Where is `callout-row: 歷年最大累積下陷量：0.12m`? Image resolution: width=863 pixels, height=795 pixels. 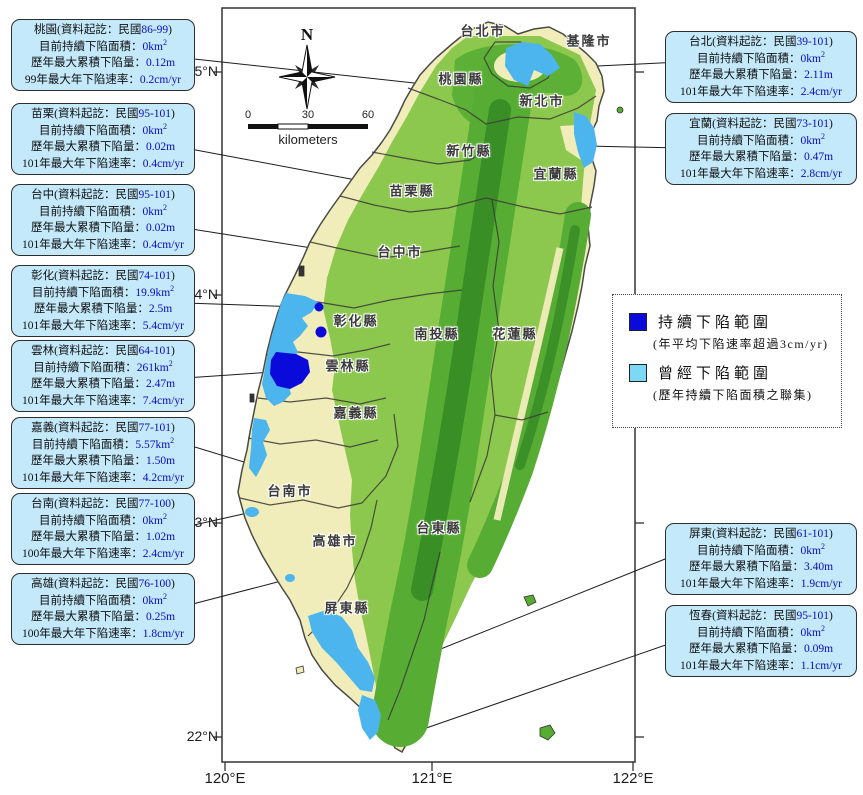 callout-row: 歷年最大累積下陷量：0.12m is located at coordinates (103, 63).